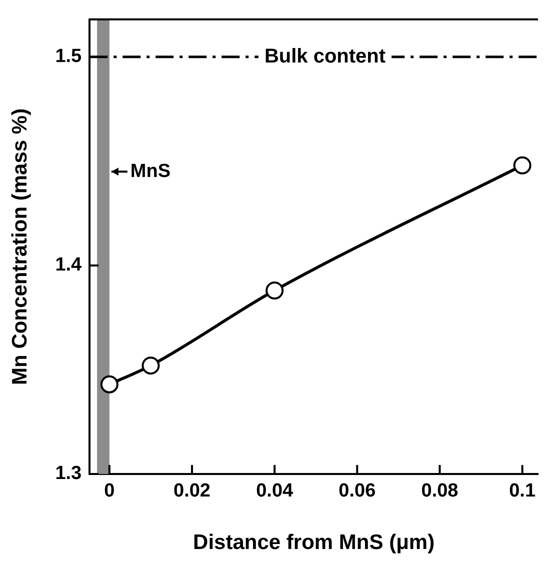  What do you see at coordinates (522, 491) in the screenshot?
I see `x-tick-label: 0.1` at bounding box center [522, 491].